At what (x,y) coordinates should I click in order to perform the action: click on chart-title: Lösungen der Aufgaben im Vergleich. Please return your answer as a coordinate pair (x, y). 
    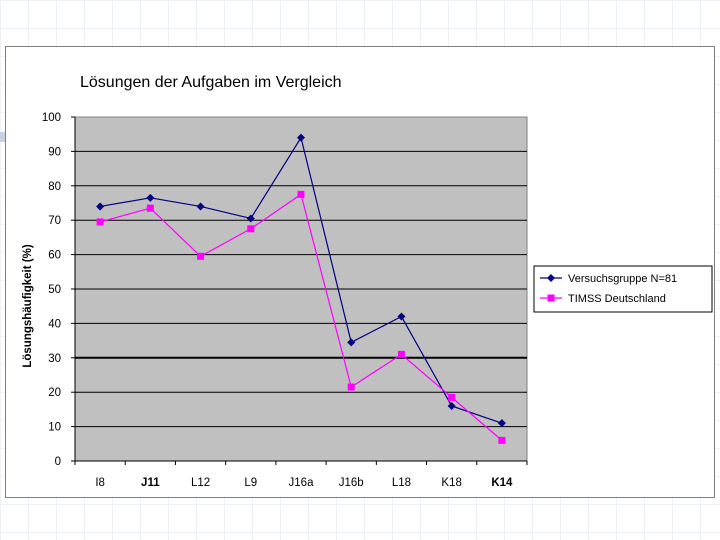
    Looking at the image, I should click on (211, 82).